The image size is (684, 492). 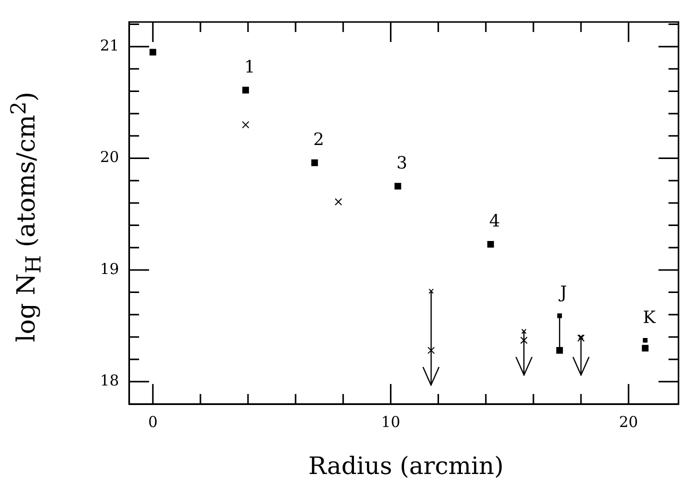 What do you see at coordinates (110, 157) in the screenshot?
I see `y-tick-label: 20` at bounding box center [110, 157].